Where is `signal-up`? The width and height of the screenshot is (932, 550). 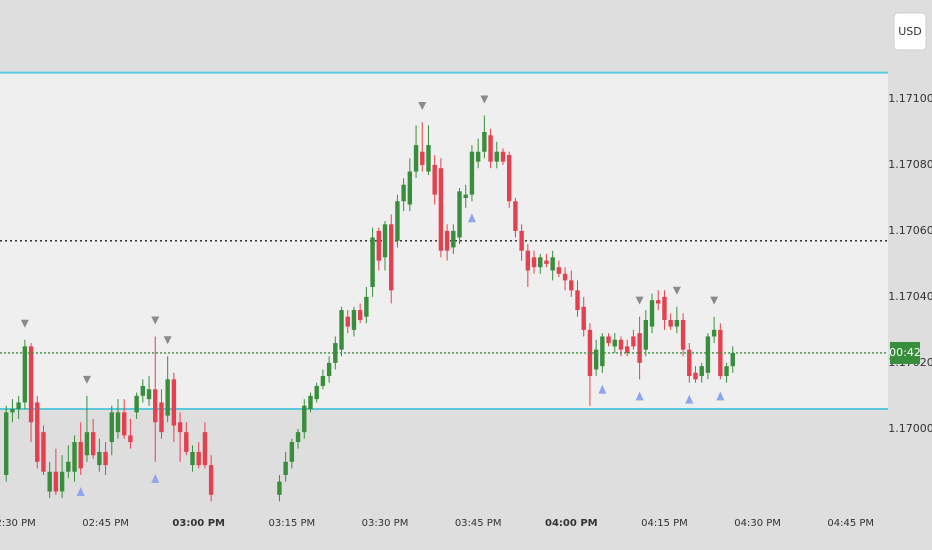
signal-up is located at coordinates (155, 478).